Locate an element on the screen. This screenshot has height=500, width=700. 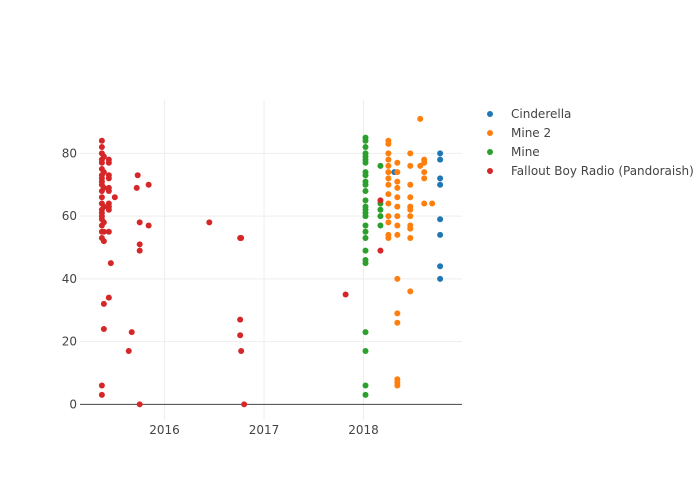
legend-item: Mine is located at coordinates (513, 152).